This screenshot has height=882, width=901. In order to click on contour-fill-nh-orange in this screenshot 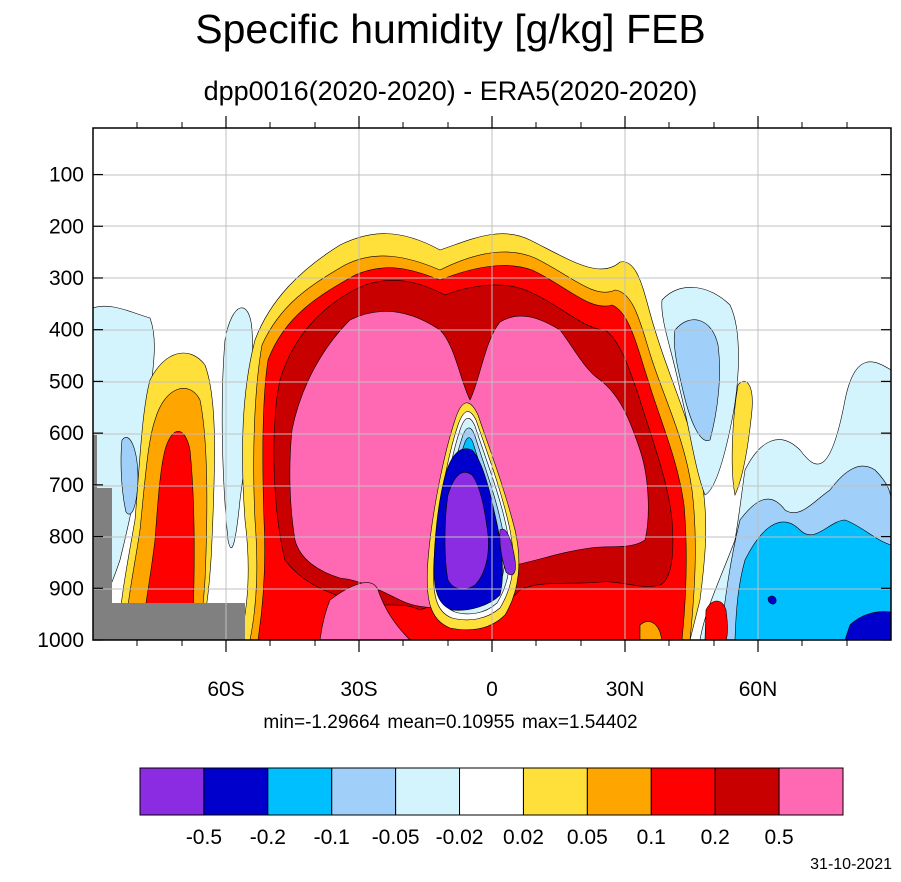, I will do `click(651, 630)`.